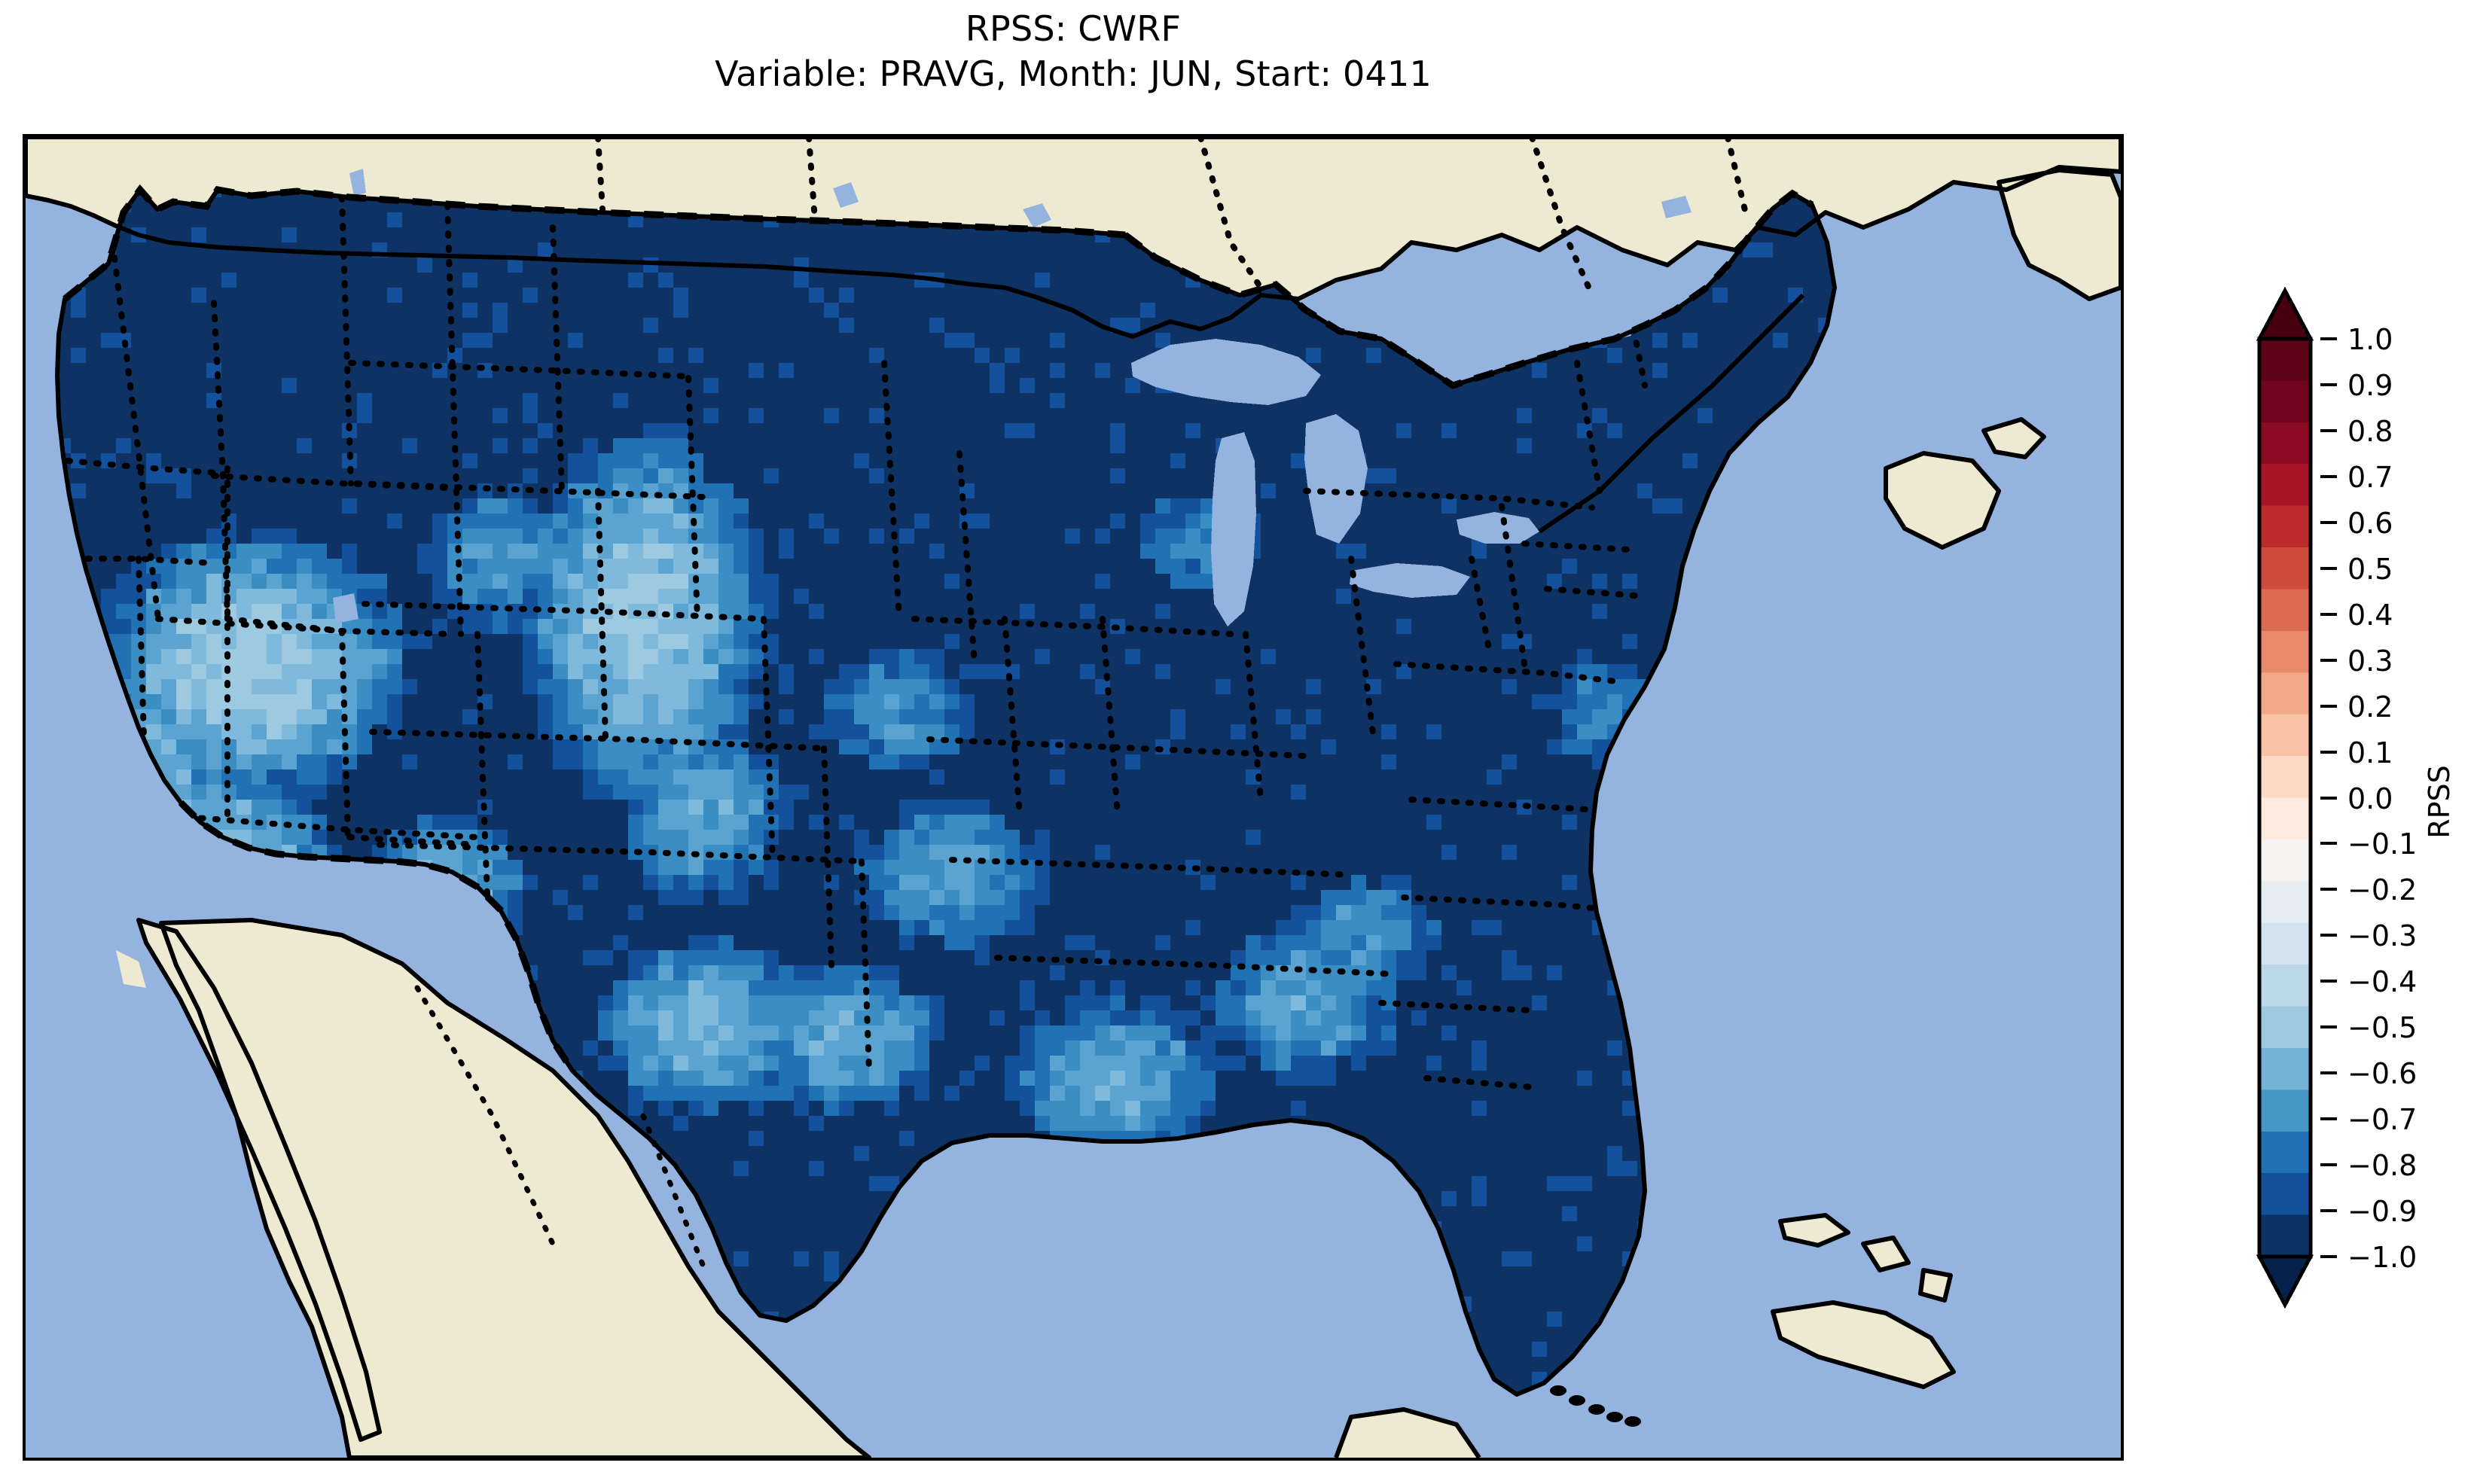  Describe the element at coordinates (1073, 28) in the screenshot. I see `title-line-1: RPSS: CWRF` at that location.